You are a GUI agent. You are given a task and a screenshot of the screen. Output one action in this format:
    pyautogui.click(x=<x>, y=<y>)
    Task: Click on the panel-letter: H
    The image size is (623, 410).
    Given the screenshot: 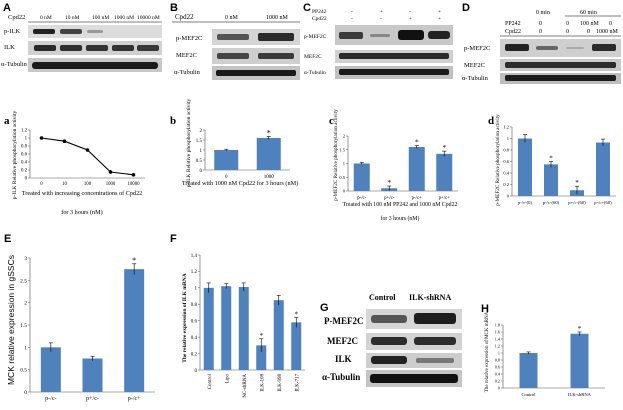 What is the action you would take?
    pyautogui.click(x=485, y=309)
    